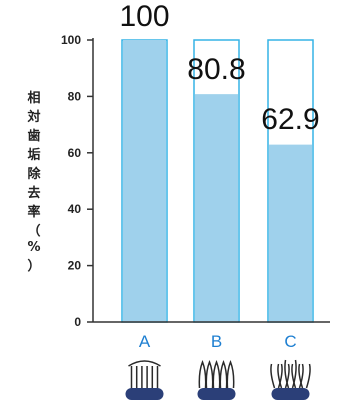 This screenshot has width=343, height=405. Describe the element at coordinates (144, 394) in the screenshot. I see `toothbrush-head-icon-a-handle` at that location.